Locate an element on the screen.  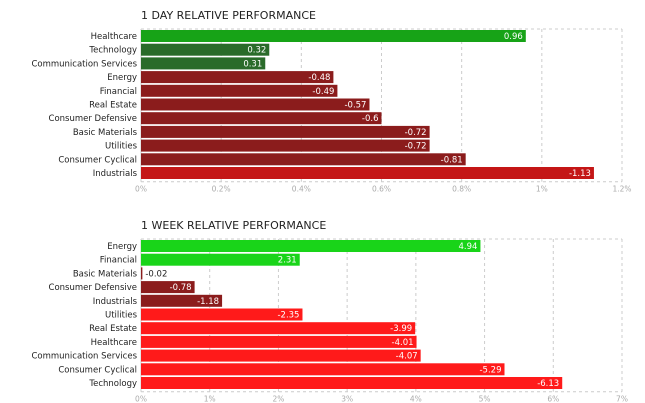
week-category-label: Energy is located at coordinates (122, 247).